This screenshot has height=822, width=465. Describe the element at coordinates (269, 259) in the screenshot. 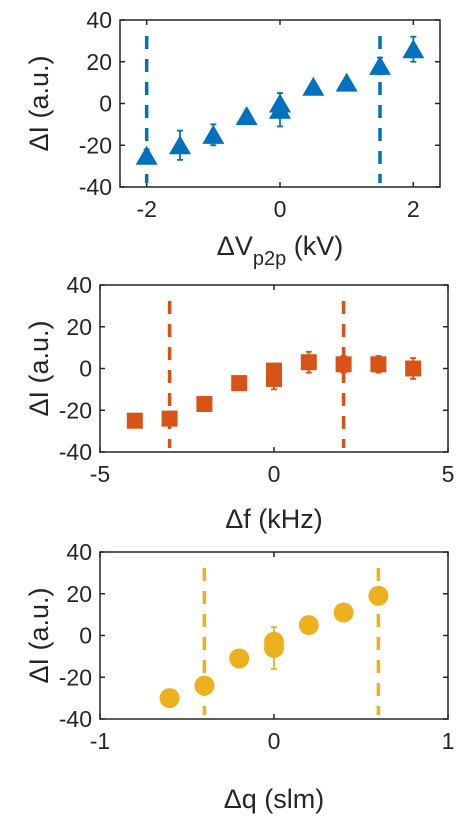

I see `x-axis-label-subscript: p2p` at that location.